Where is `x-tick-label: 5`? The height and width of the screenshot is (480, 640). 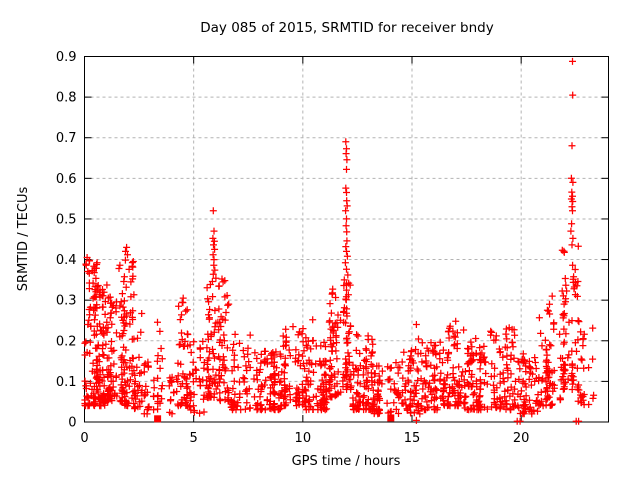
x-tick-label: 5 is located at coordinates (194, 438).